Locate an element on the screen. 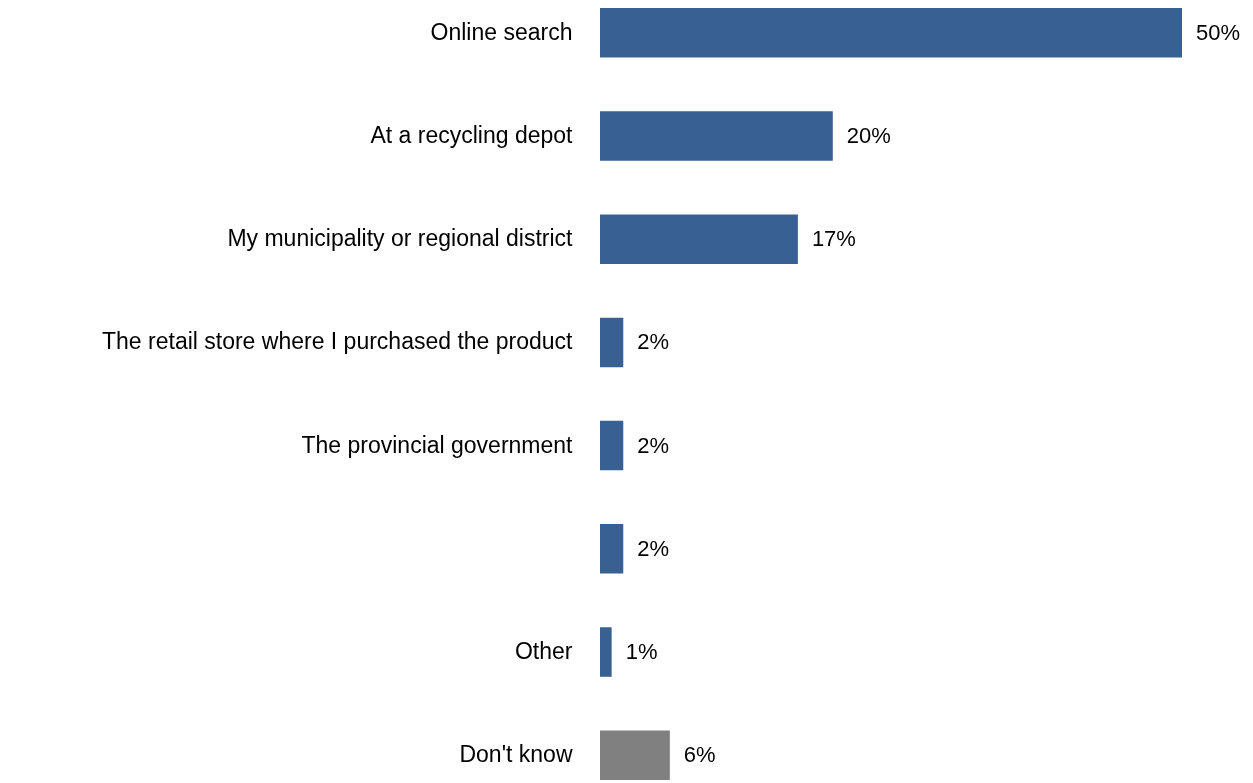  y-tick-label: The provincial government is located at coordinates (437, 444).